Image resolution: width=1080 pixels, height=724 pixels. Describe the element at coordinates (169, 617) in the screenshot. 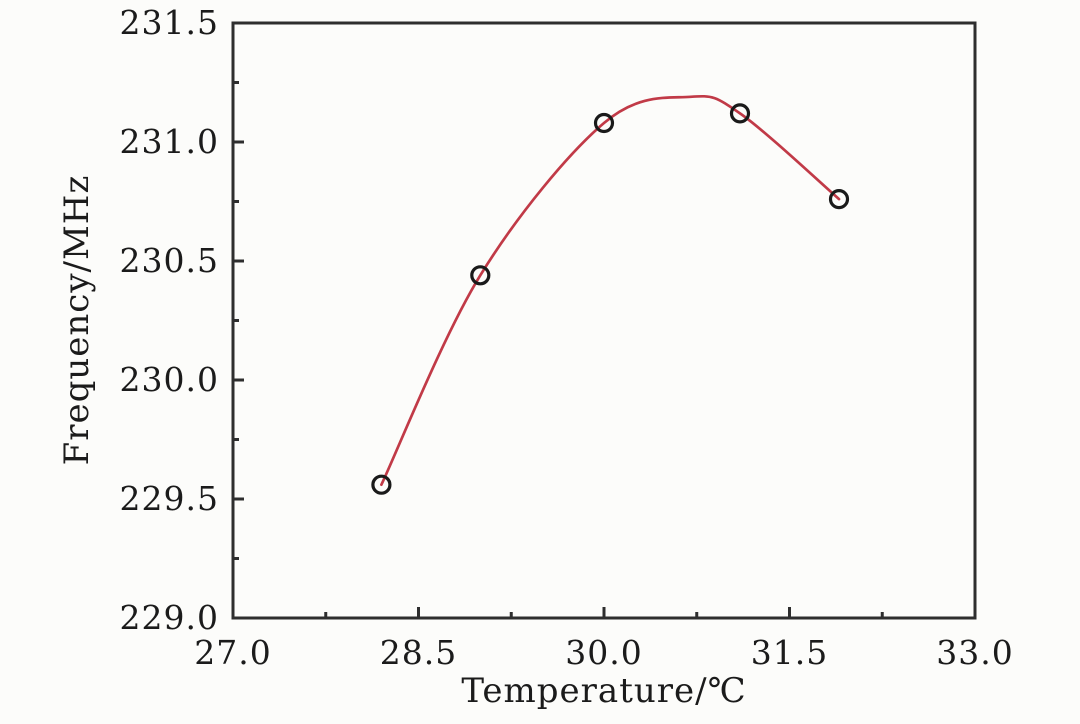

I see `y-tick-label: 229.0` at that location.